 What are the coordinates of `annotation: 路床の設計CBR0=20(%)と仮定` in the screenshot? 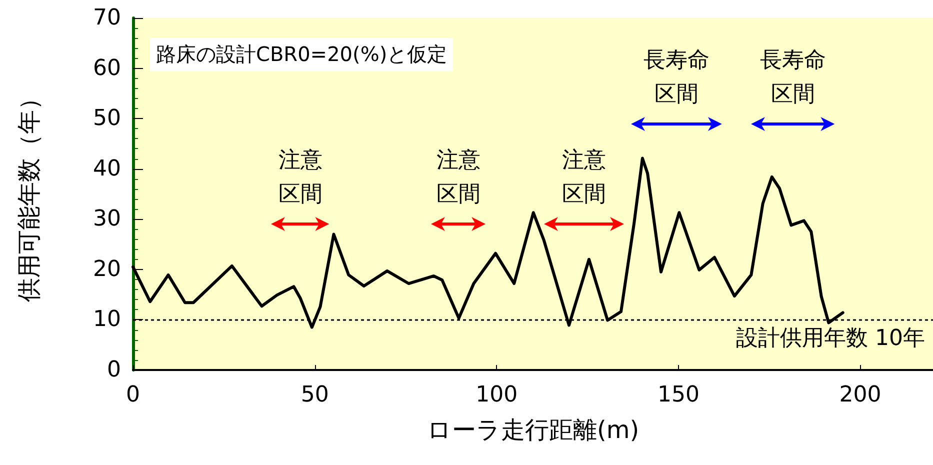 It's located at (302, 54).